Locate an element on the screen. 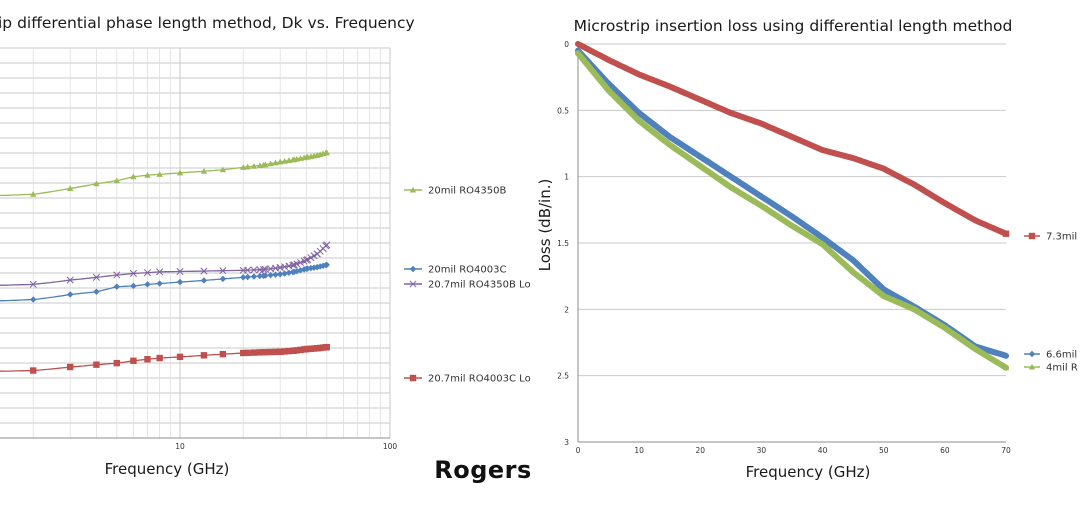 This screenshot has height=516, width=1080. legend-label: 20.7mil RO4350B Lo is located at coordinates (479, 285).